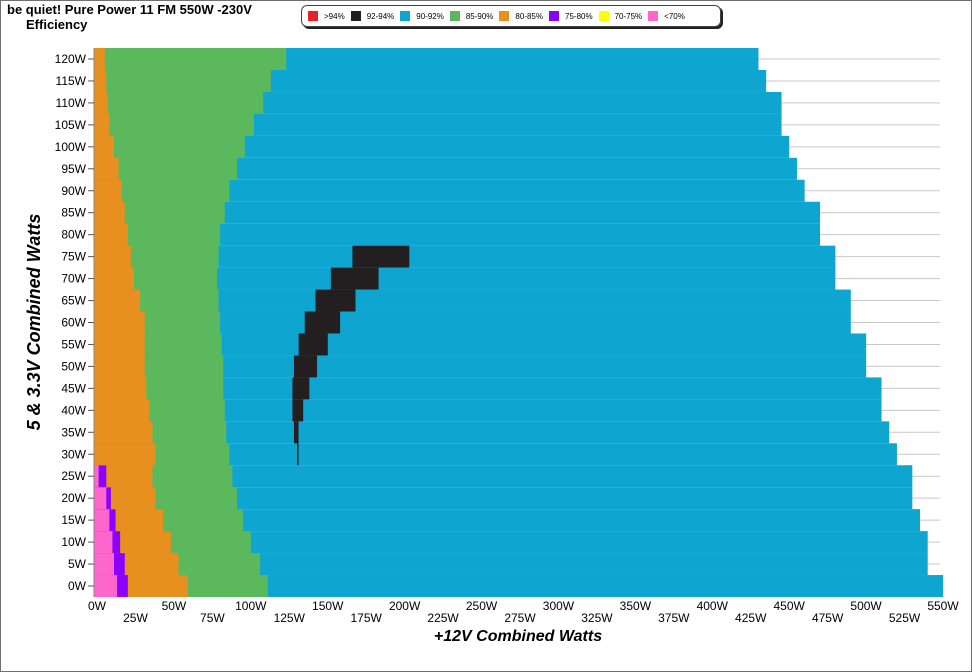 Image resolution: width=972 pixels, height=672 pixels. What do you see at coordinates (129, 9) in the screenshot?
I see `chart-title: be quiet! Pure Power 11 FM 550W -230V` at bounding box center [129, 9].